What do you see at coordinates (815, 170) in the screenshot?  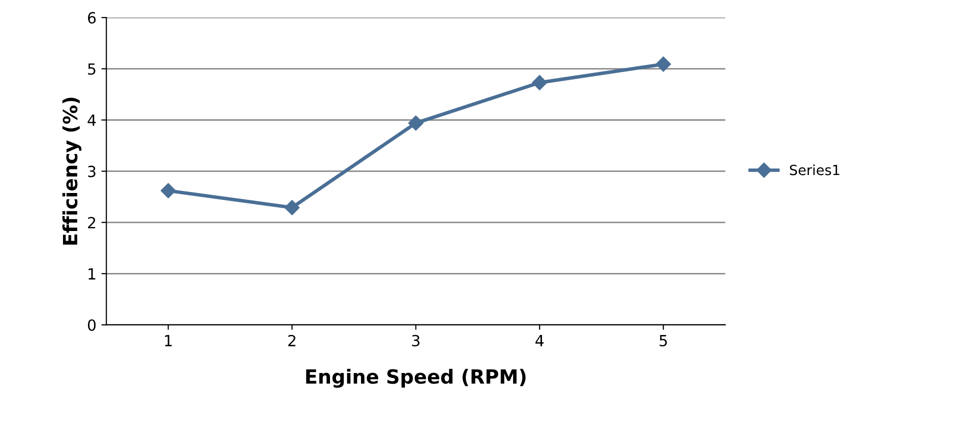 I see `legend-label: Series1` at bounding box center [815, 170].